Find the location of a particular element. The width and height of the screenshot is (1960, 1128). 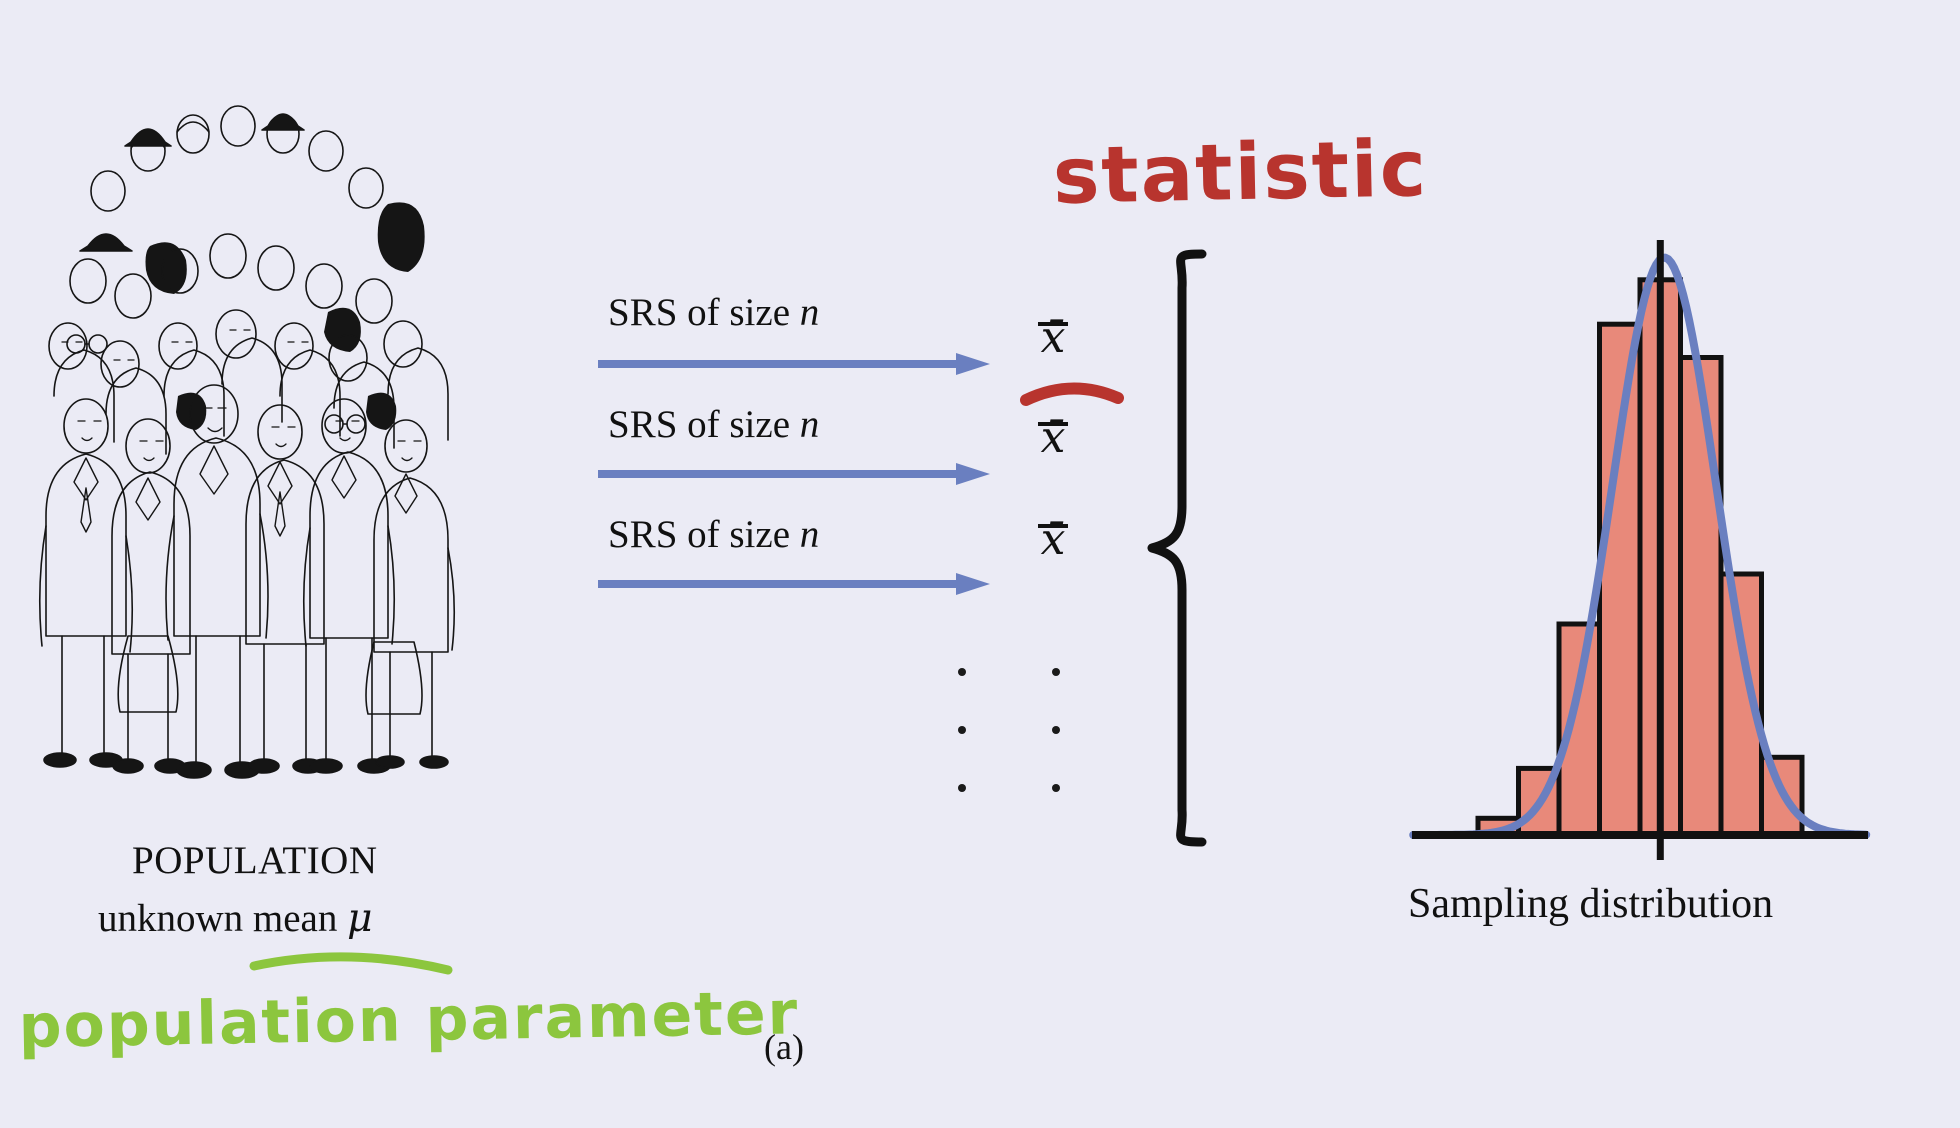

statistic-xbar-1: x̄ is located at coordinates (1053, 338).